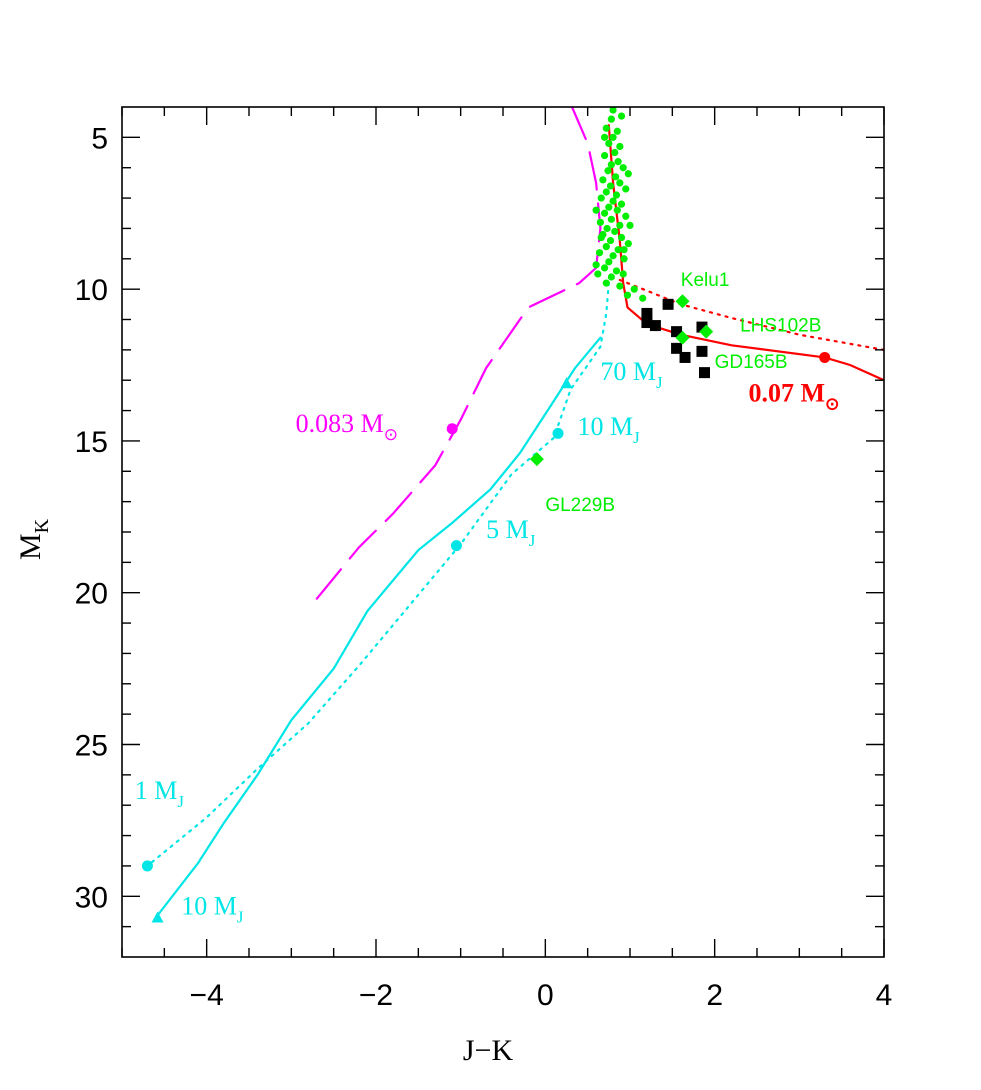 This screenshot has width=981, height=1090. What do you see at coordinates (751, 362) in the screenshot?
I see `label-gd165b-main: GD165B` at bounding box center [751, 362].